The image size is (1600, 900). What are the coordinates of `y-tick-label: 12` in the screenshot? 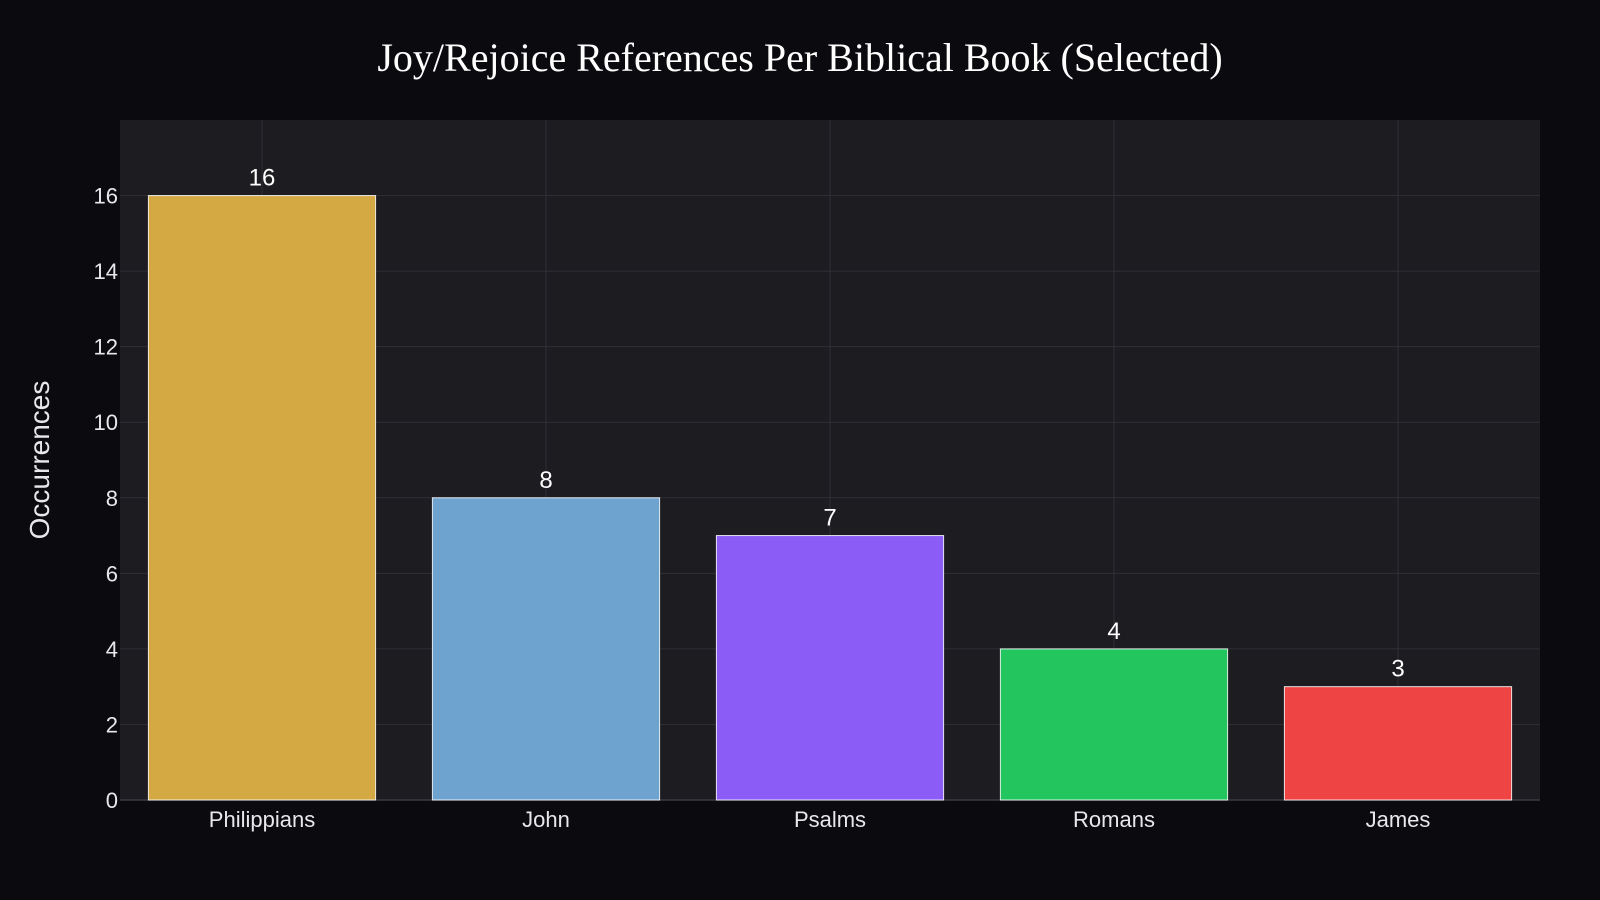 It's located at (106, 347).